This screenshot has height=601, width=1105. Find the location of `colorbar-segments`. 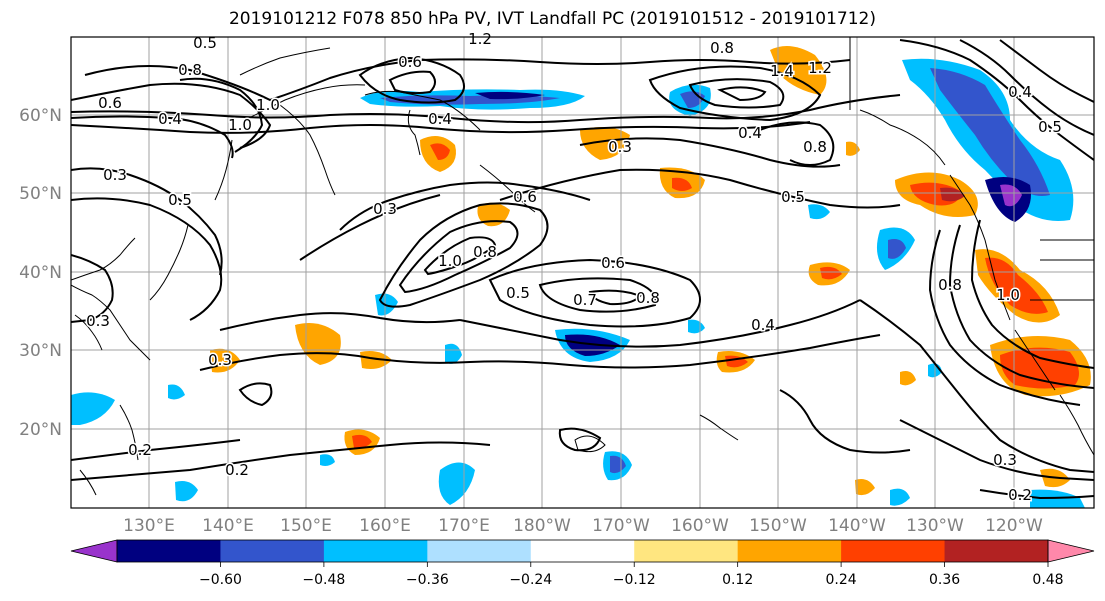

colorbar-segments is located at coordinates (582, 551).